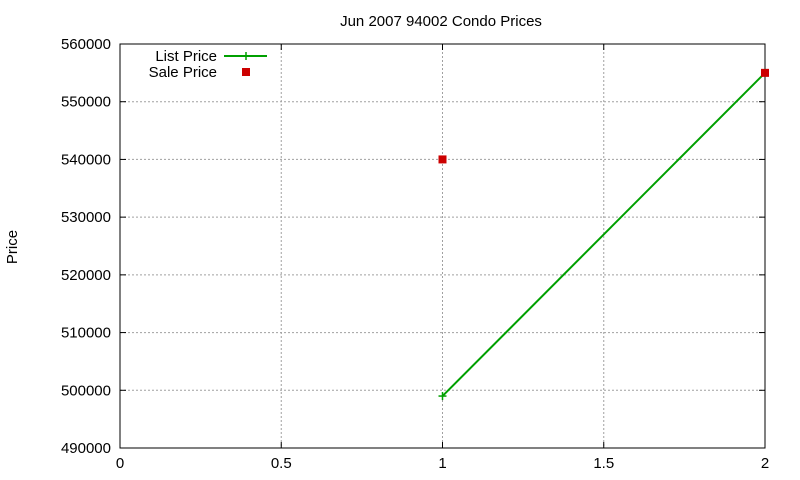 The width and height of the screenshot is (800, 480). What do you see at coordinates (12, 247) in the screenshot?
I see `y-axis-label: Price` at bounding box center [12, 247].